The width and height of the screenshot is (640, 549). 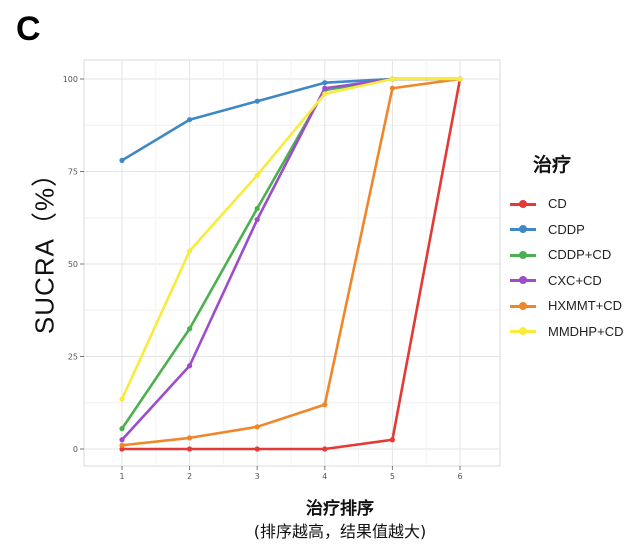 I want to click on legend: 治疗 CD CDDP CDDP+CD CXC+CD HXMMT+CD MMDHP+CD, so click(x=566, y=247).